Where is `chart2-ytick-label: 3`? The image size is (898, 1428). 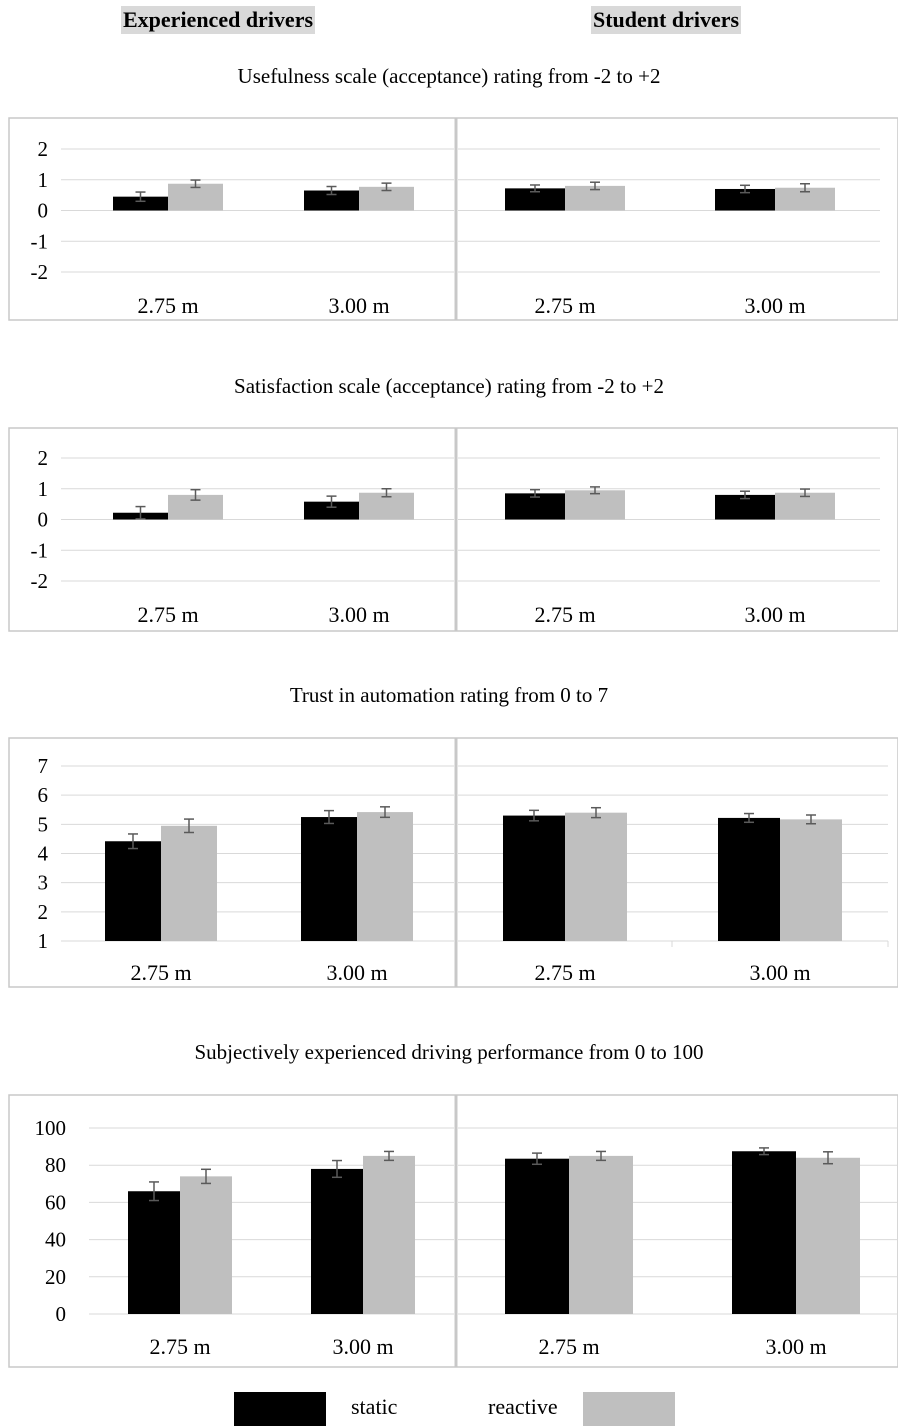
chart2-ytick-label: 3 is located at coordinates (43, 883).